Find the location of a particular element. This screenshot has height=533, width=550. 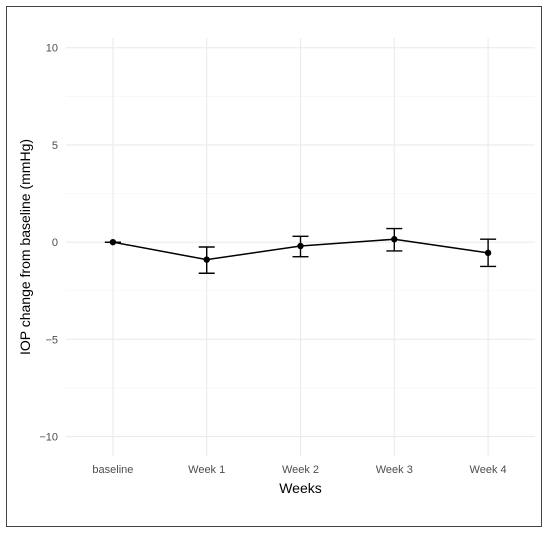

y-tick-label: −5 is located at coordinates (51, 340).